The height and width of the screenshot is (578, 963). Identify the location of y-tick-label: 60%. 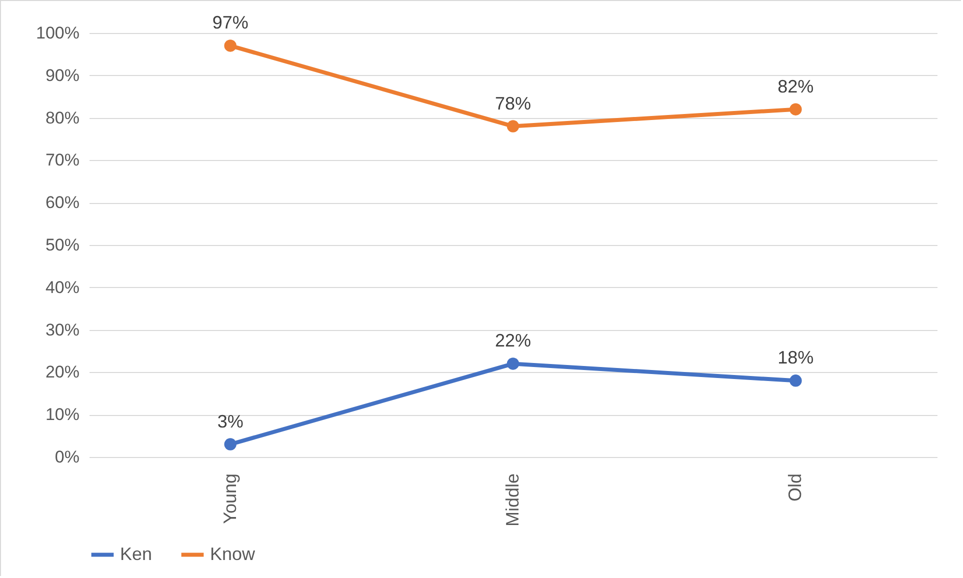
(62, 202).